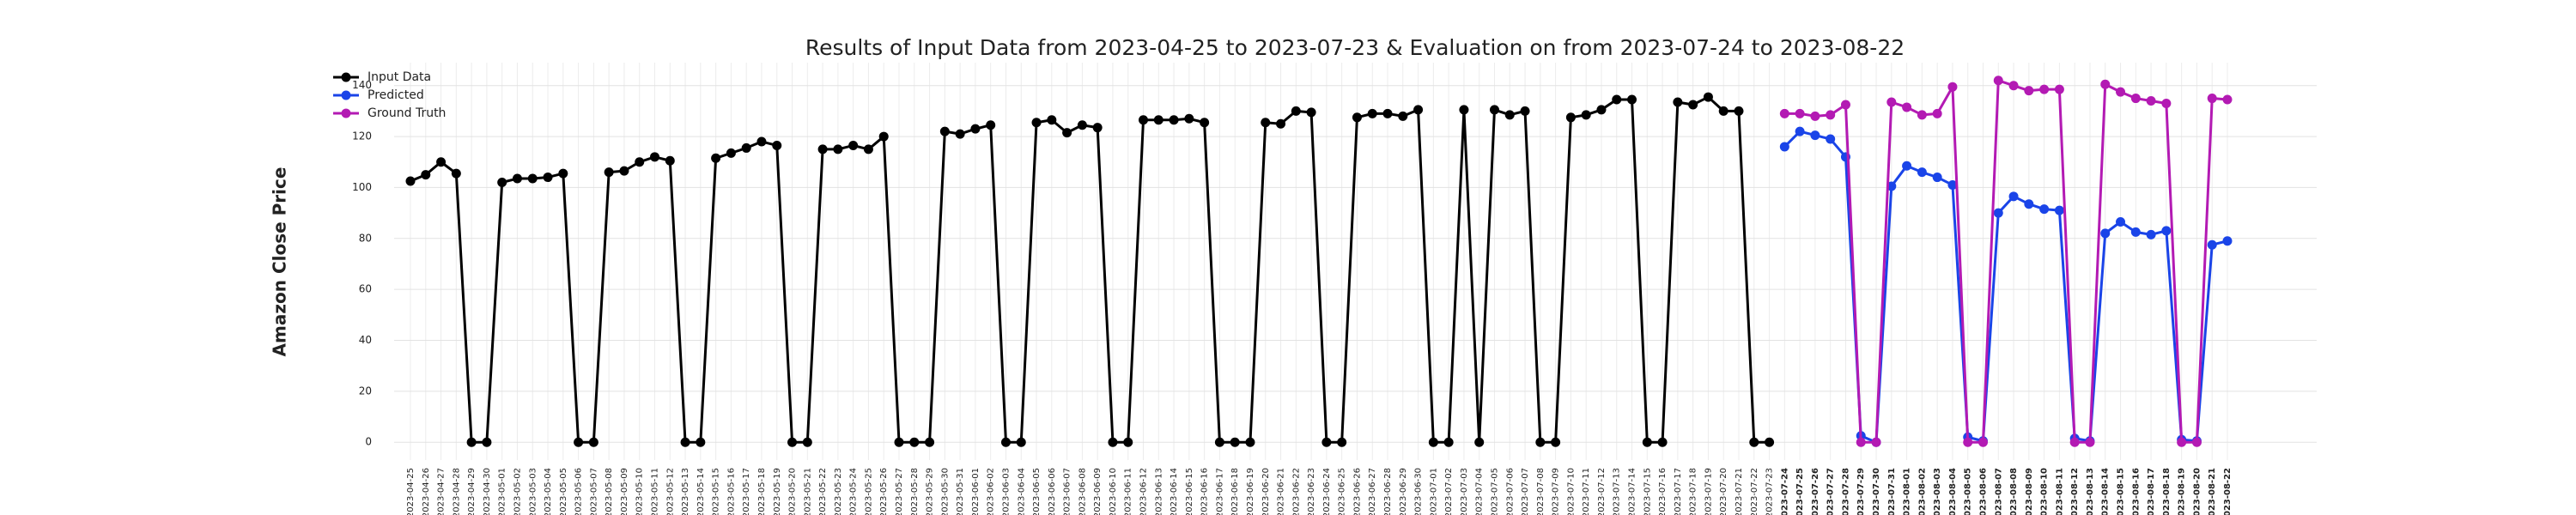 The image size is (2576, 515). I want to click on x-tick-label: 2023-06-27, so click(1372, 491).